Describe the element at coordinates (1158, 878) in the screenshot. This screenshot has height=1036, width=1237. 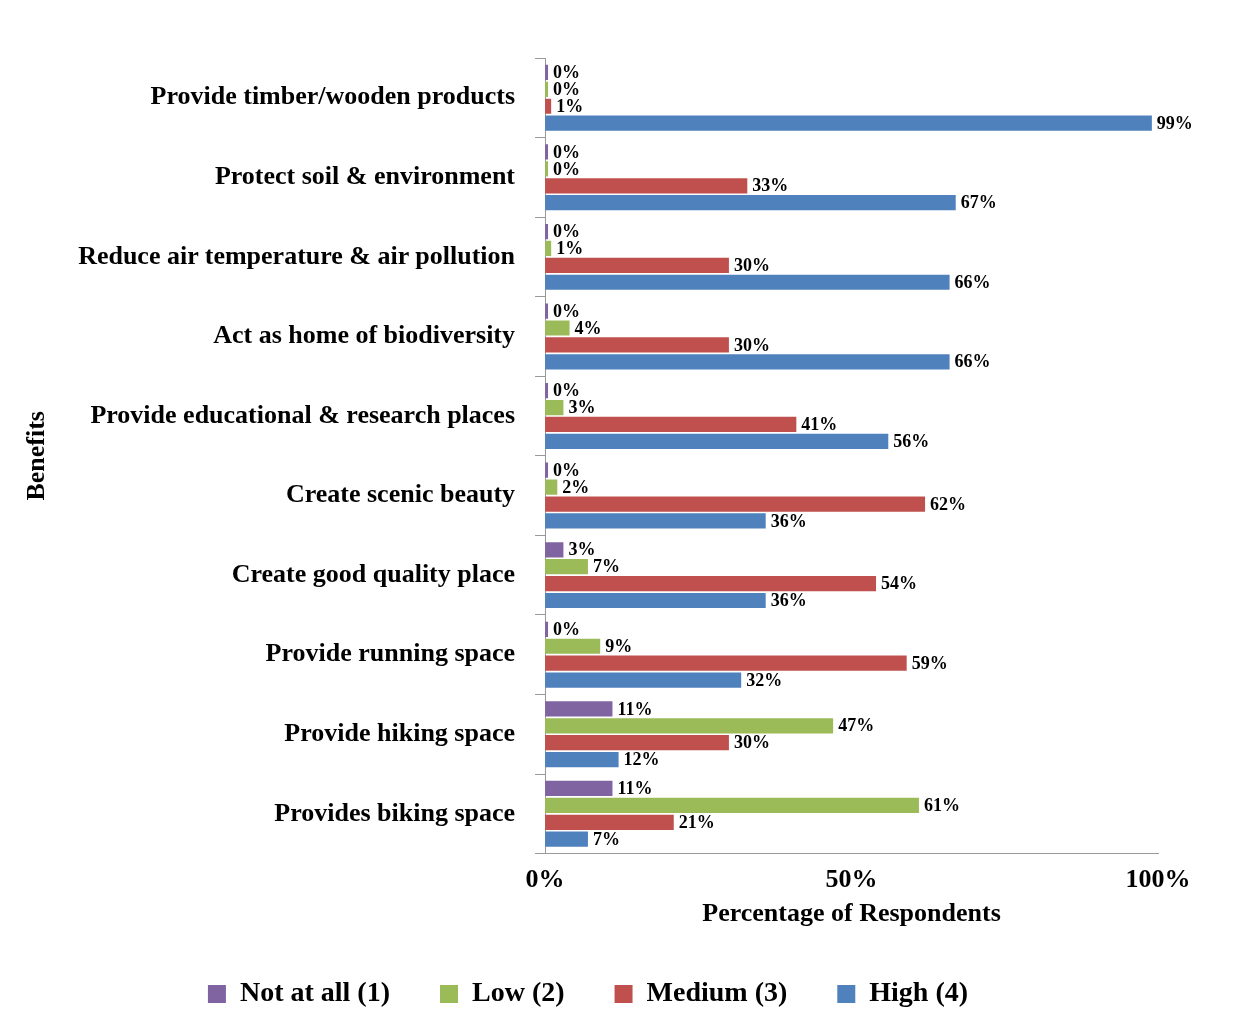
I see `x-tick-label: 100%` at that location.